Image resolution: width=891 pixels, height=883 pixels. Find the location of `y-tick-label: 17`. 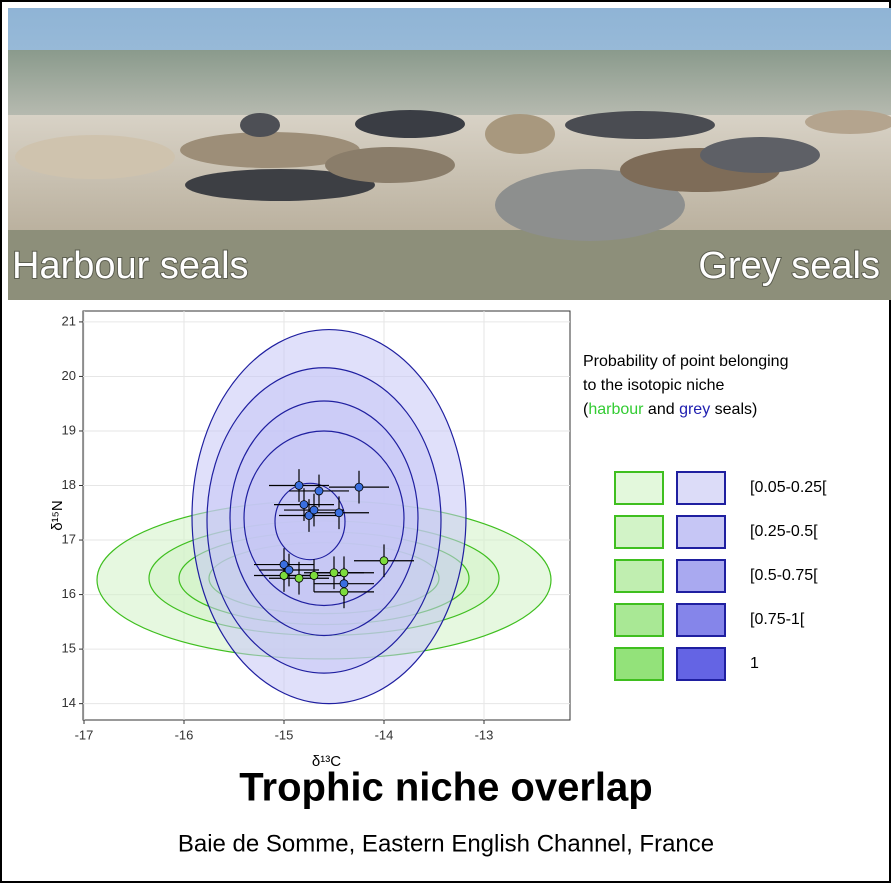

y-tick-label: 17 is located at coordinates (69, 538).